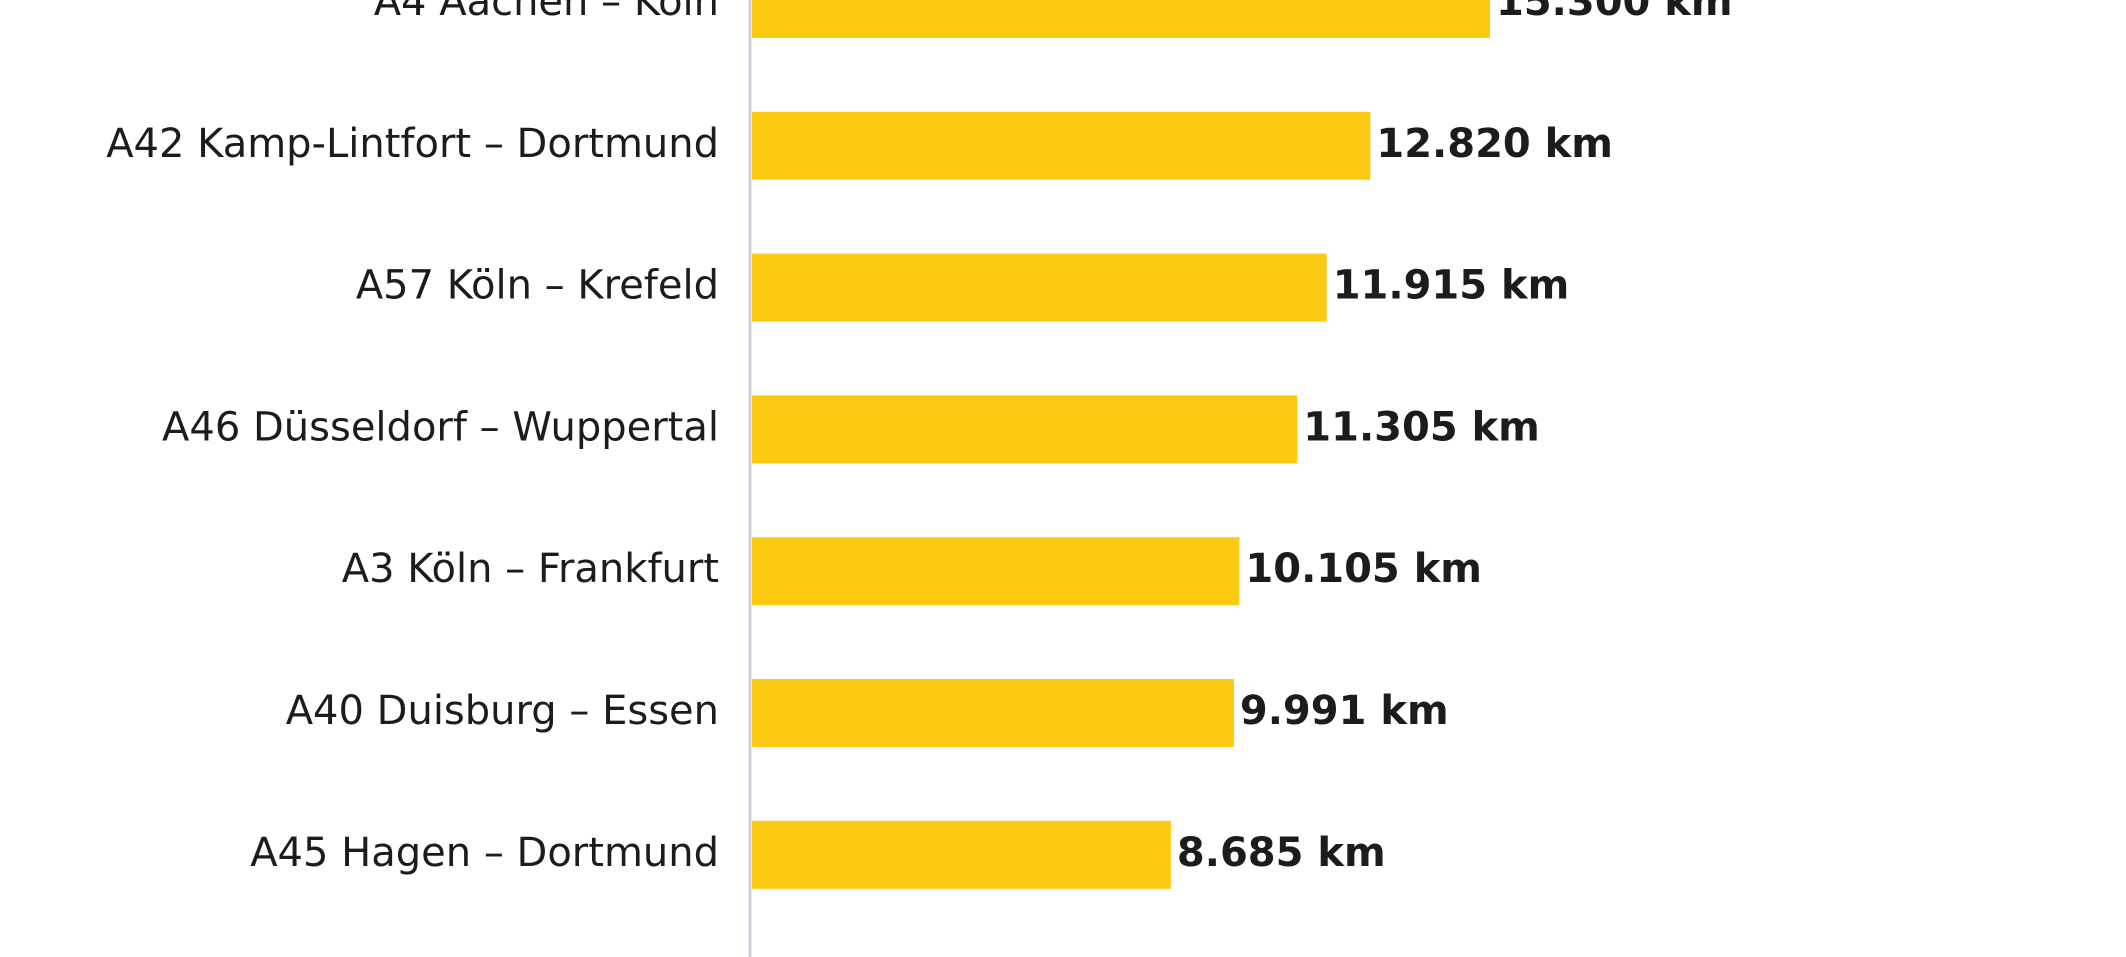  I want to click on category-label: A57 Köln – Krefeld, so click(537, 286).